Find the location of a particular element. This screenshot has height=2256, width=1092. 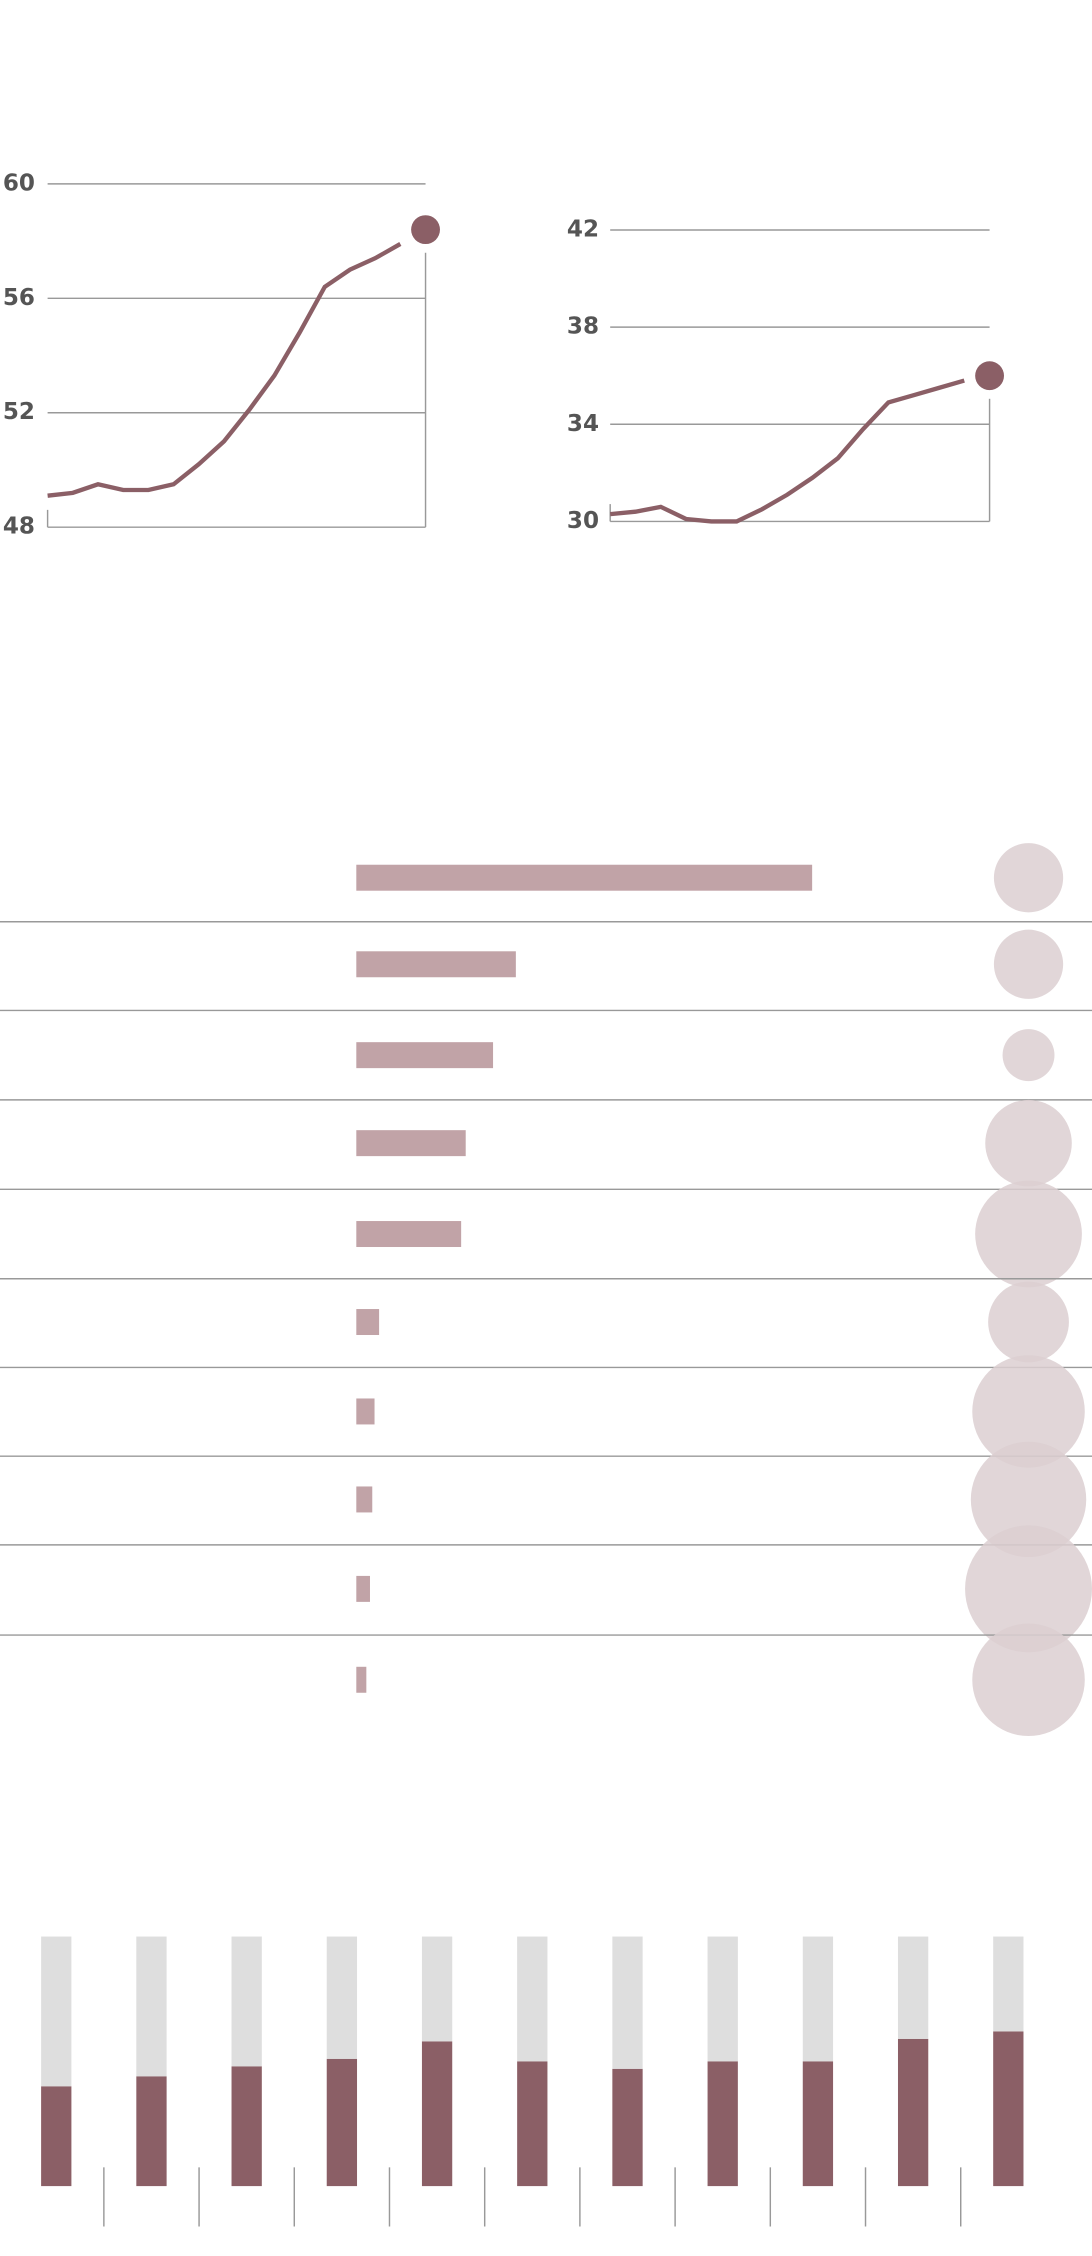

y-tick-label: 56 is located at coordinates (19, 298).